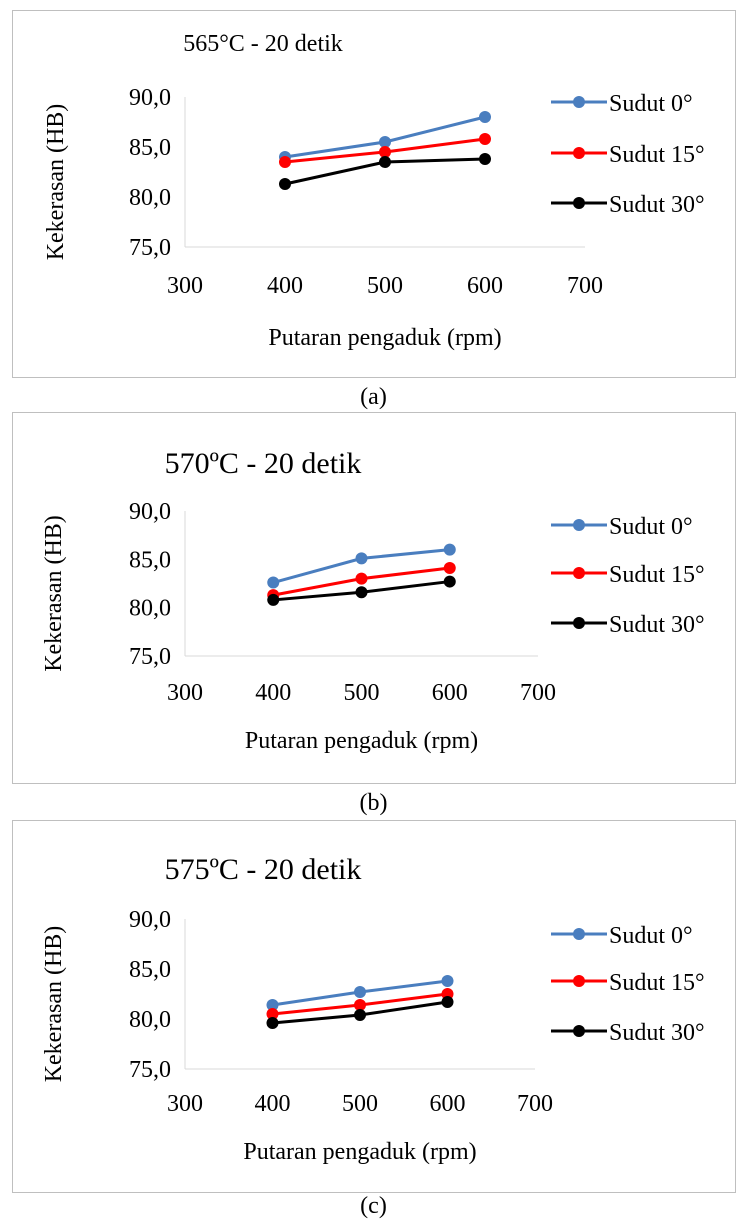  Describe the element at coordinates (263, 44) in the screenshot. I see `chart-title: 565°C - 20 detik` at that location.